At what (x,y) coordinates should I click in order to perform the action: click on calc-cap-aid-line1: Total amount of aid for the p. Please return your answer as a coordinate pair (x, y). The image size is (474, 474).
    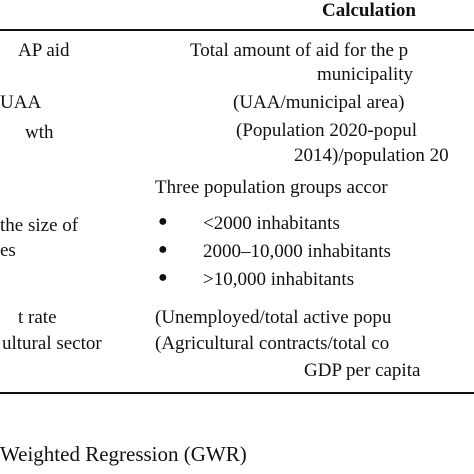
    Looking at the image, I should click on (299, 50).